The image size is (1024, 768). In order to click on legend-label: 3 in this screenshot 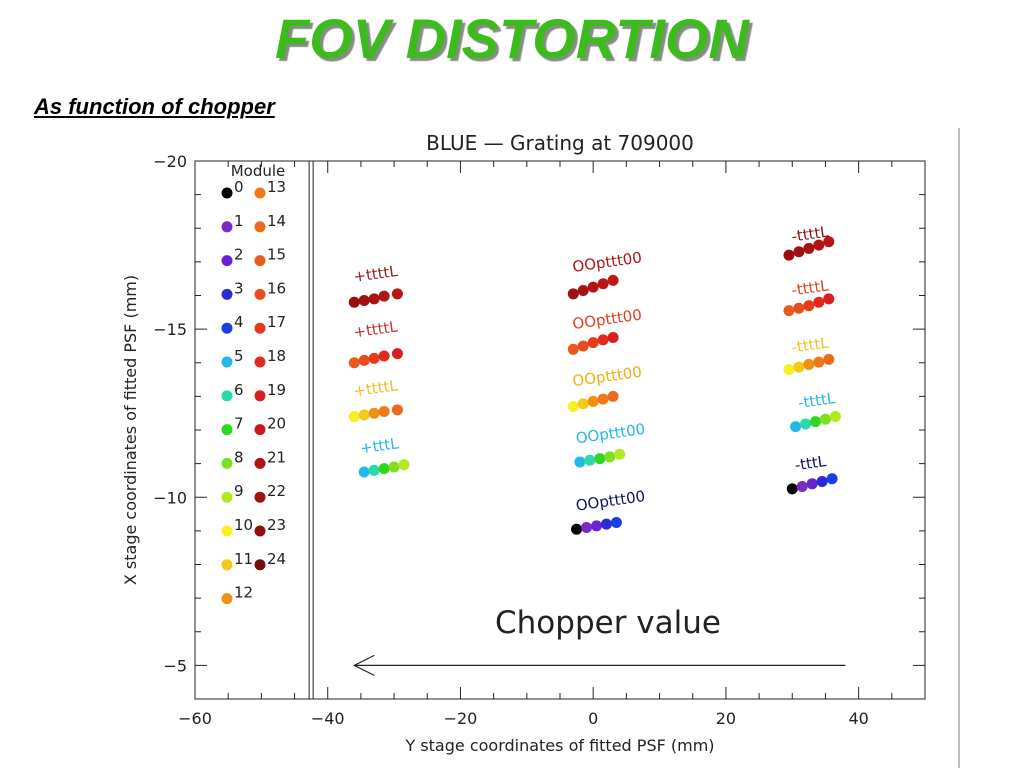, I will do `click(239, 288)`.